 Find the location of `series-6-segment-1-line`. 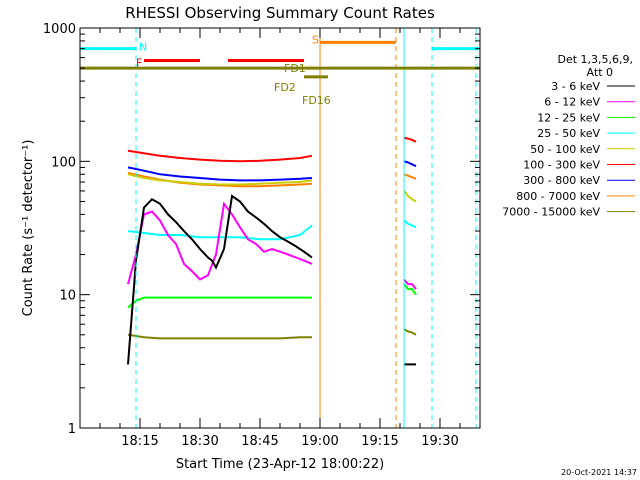

series-6-segment-1-line is located at coordinates (410, 164).